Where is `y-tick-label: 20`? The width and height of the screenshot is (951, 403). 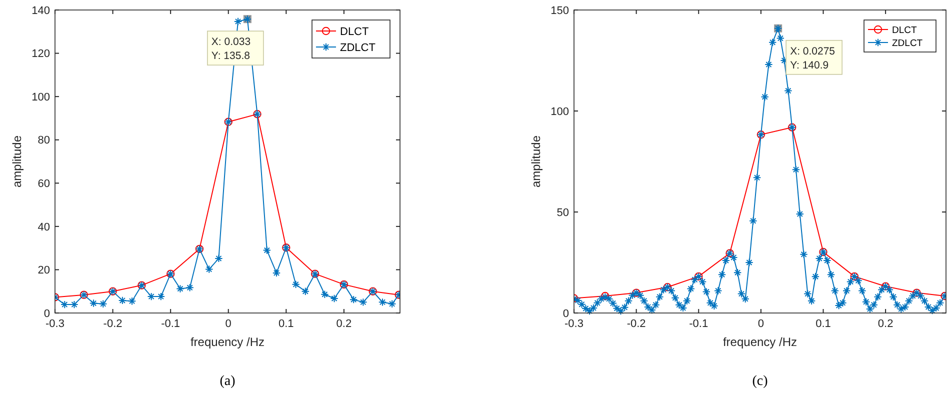 y-tick-label: 20 is located at coordinates (44, 270).